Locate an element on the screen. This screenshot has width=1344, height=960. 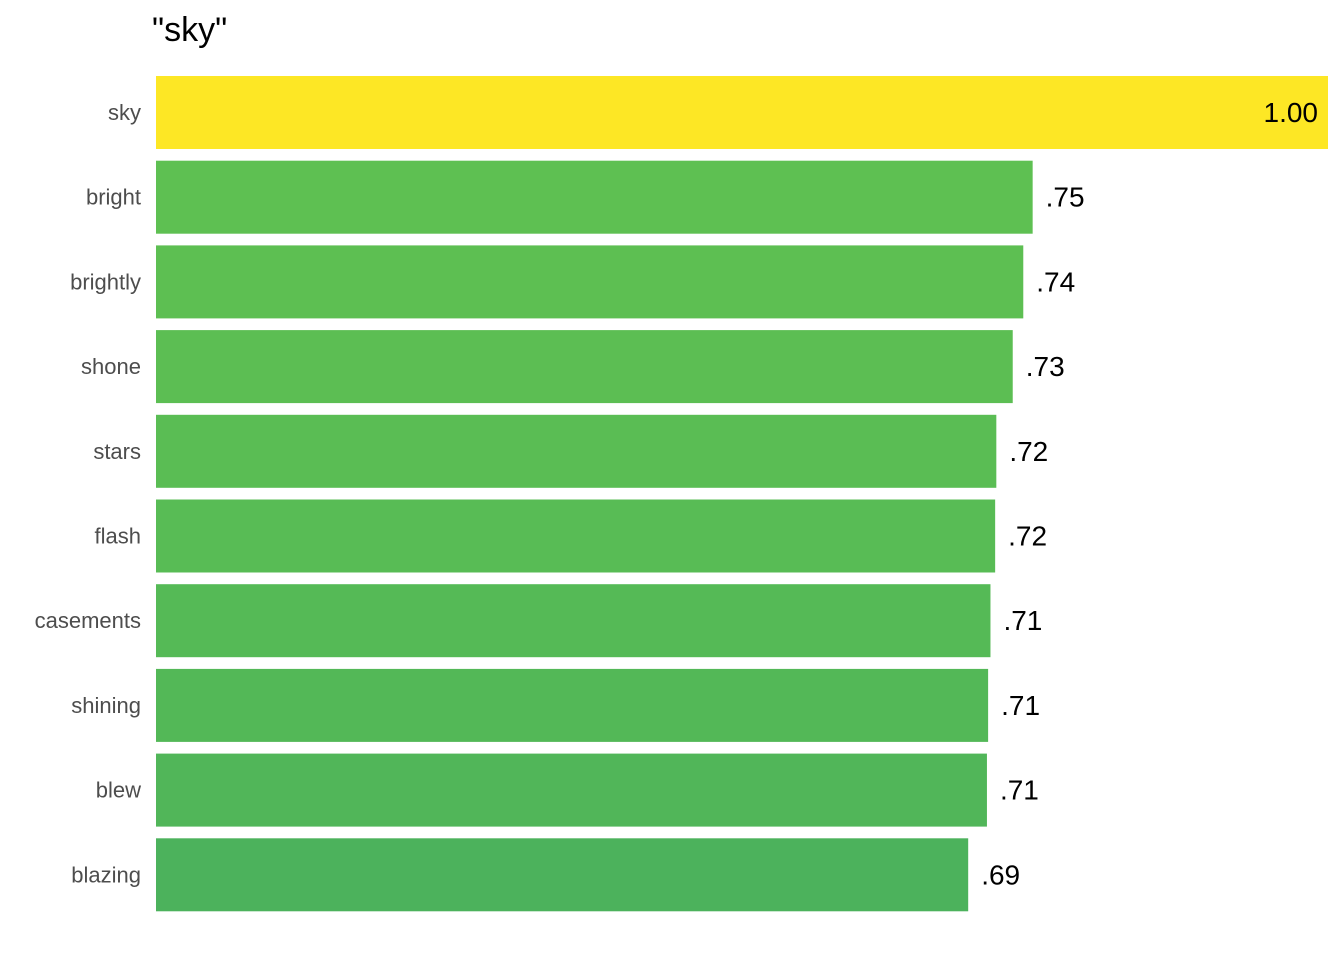
category-label-flash: flash is located at coordinates (118, 536).